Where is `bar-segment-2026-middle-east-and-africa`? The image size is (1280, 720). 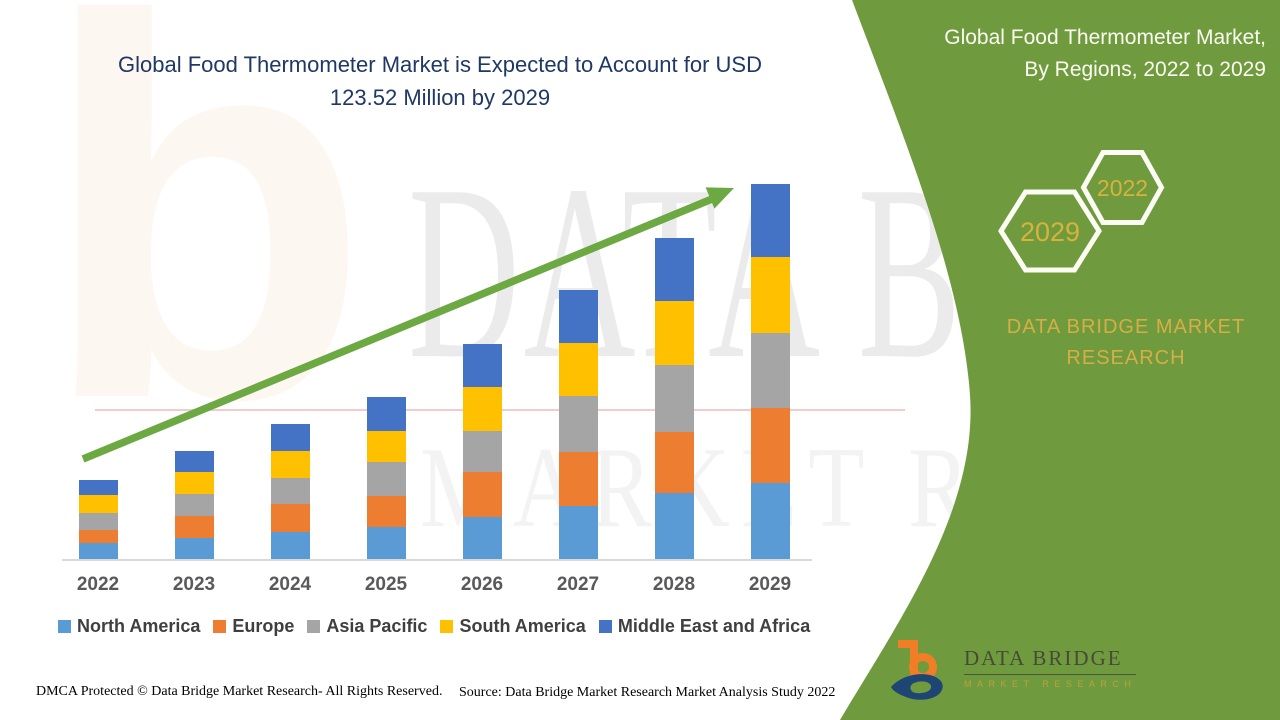 bar-segment-2026-middle-east-and-africa is located at coordinates (482, 365).